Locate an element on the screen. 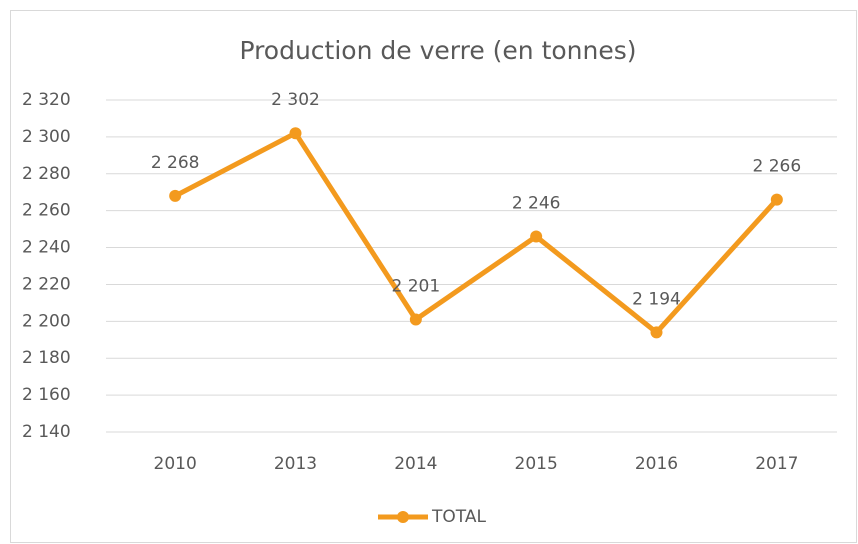 The width and height of the screenshot is (858, 544). x-tick-label: 2013 is located at coordinates (295, 464).